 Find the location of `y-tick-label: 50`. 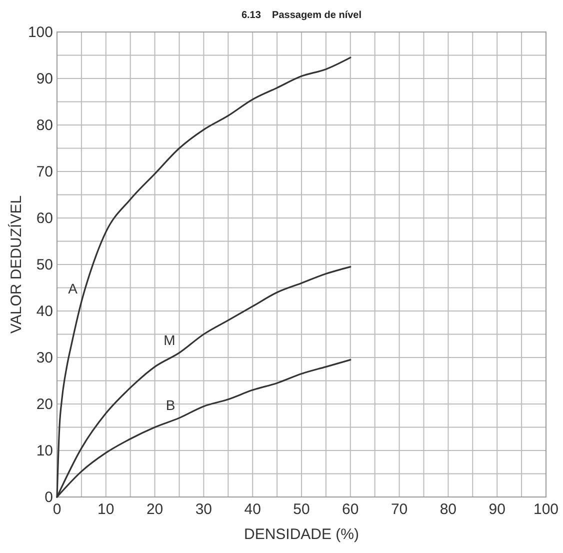

y-tick-label: 50 is located at coordinates (44, 265).